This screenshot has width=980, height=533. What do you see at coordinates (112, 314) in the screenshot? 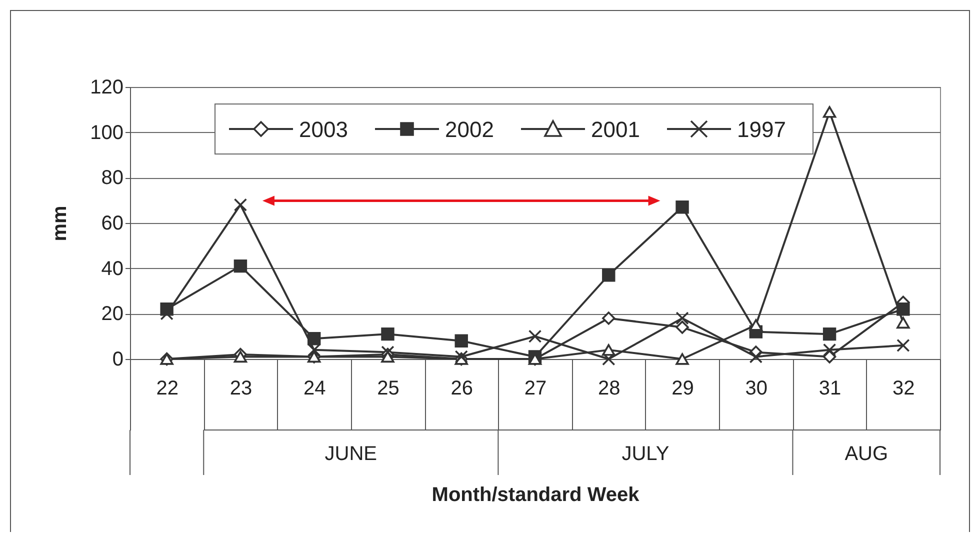
I see `y-tick-label: 20` at bounding box center [112, 314].